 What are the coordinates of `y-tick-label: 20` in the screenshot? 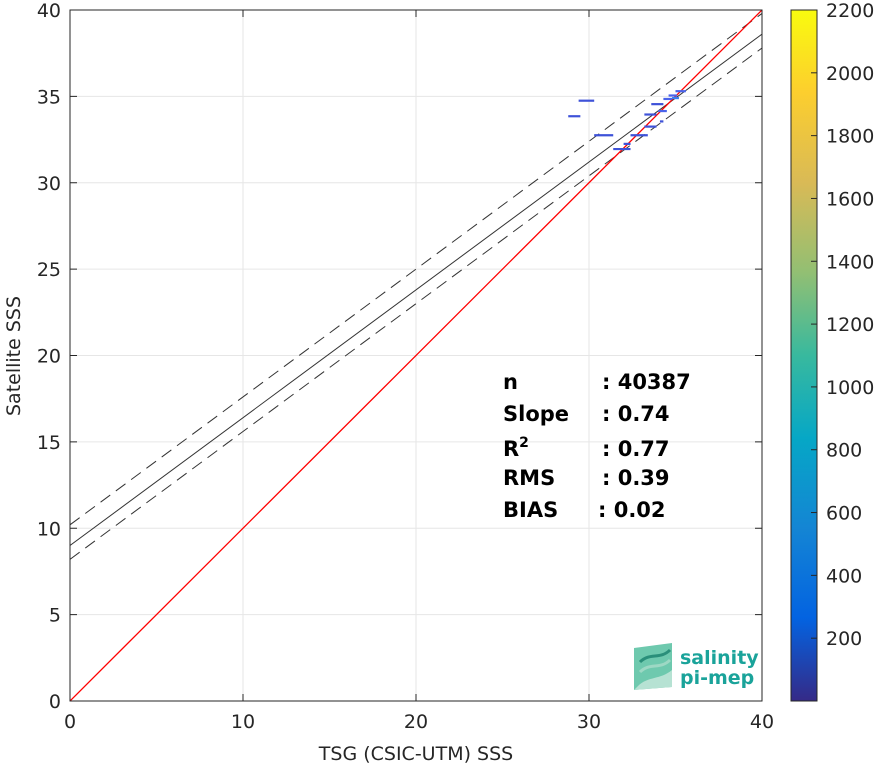 It's located at (49, 357).